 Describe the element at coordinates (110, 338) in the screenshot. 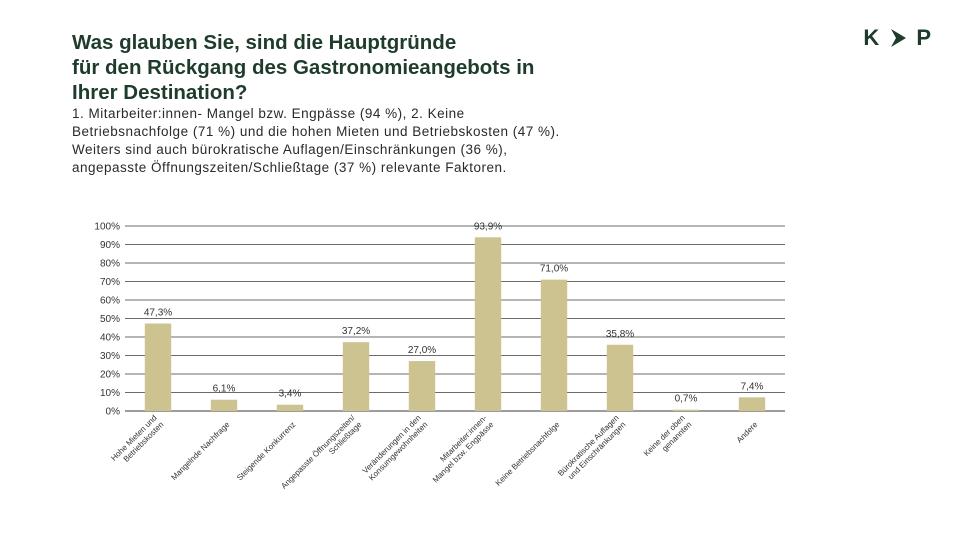

I see `y-tick-label: 40%` at that location.